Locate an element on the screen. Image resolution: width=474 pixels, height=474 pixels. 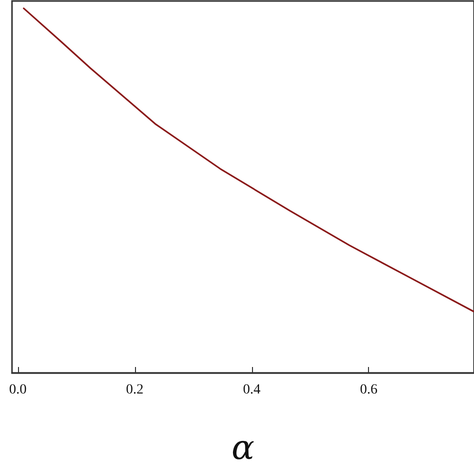
x-tick-label: 0.6 is located at coordinates (369, 390).